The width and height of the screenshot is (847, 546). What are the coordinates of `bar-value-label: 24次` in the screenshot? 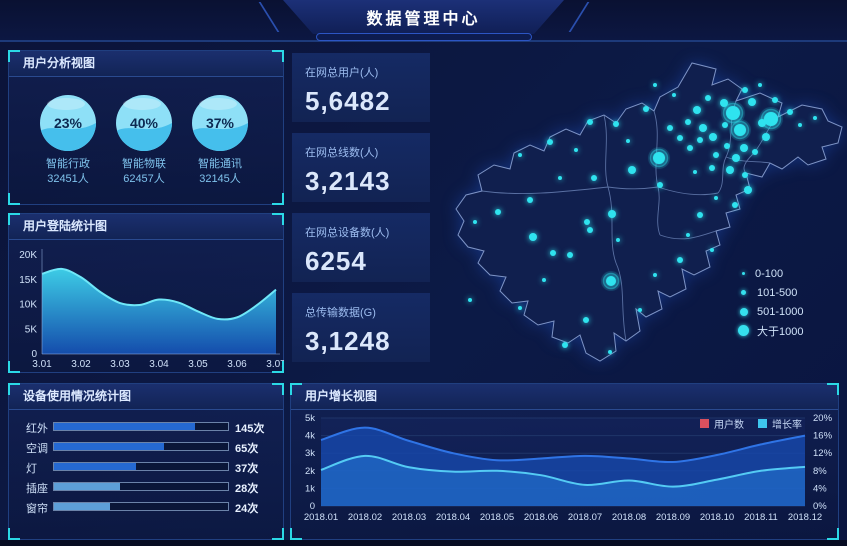 It's located at (247, 509).